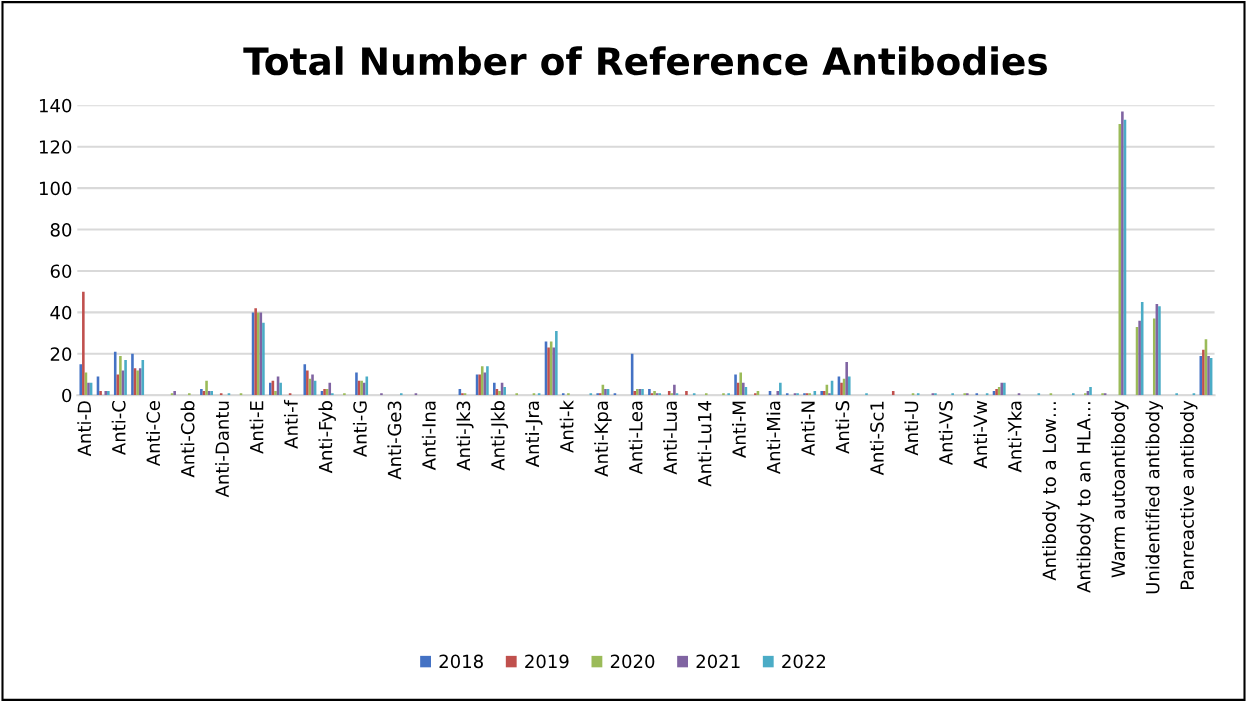  I want to click on x-tick-label: Anti-Ce, so click(153, 434).